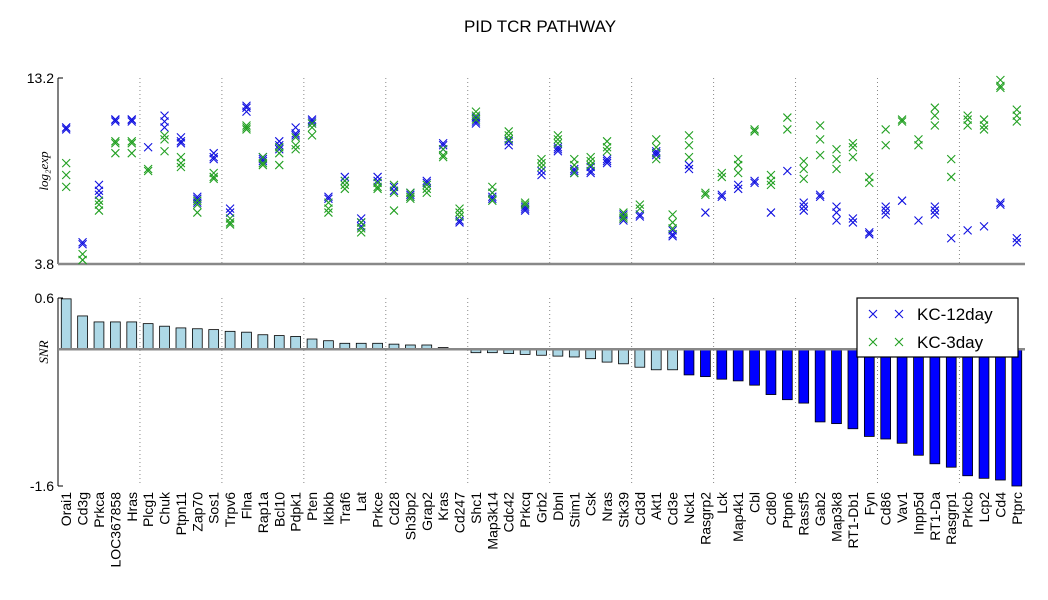 The width and height of the screenshot is (1048, 600). I want to click on x-tick-label: Cd86, so click(886, 509).